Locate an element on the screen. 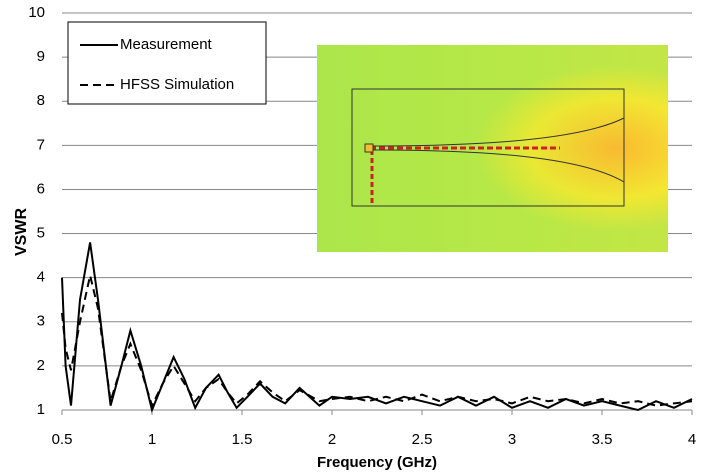 This screenshot has height=475, width=707. y-tick-label: 6 is located at coordinates (41, 188).